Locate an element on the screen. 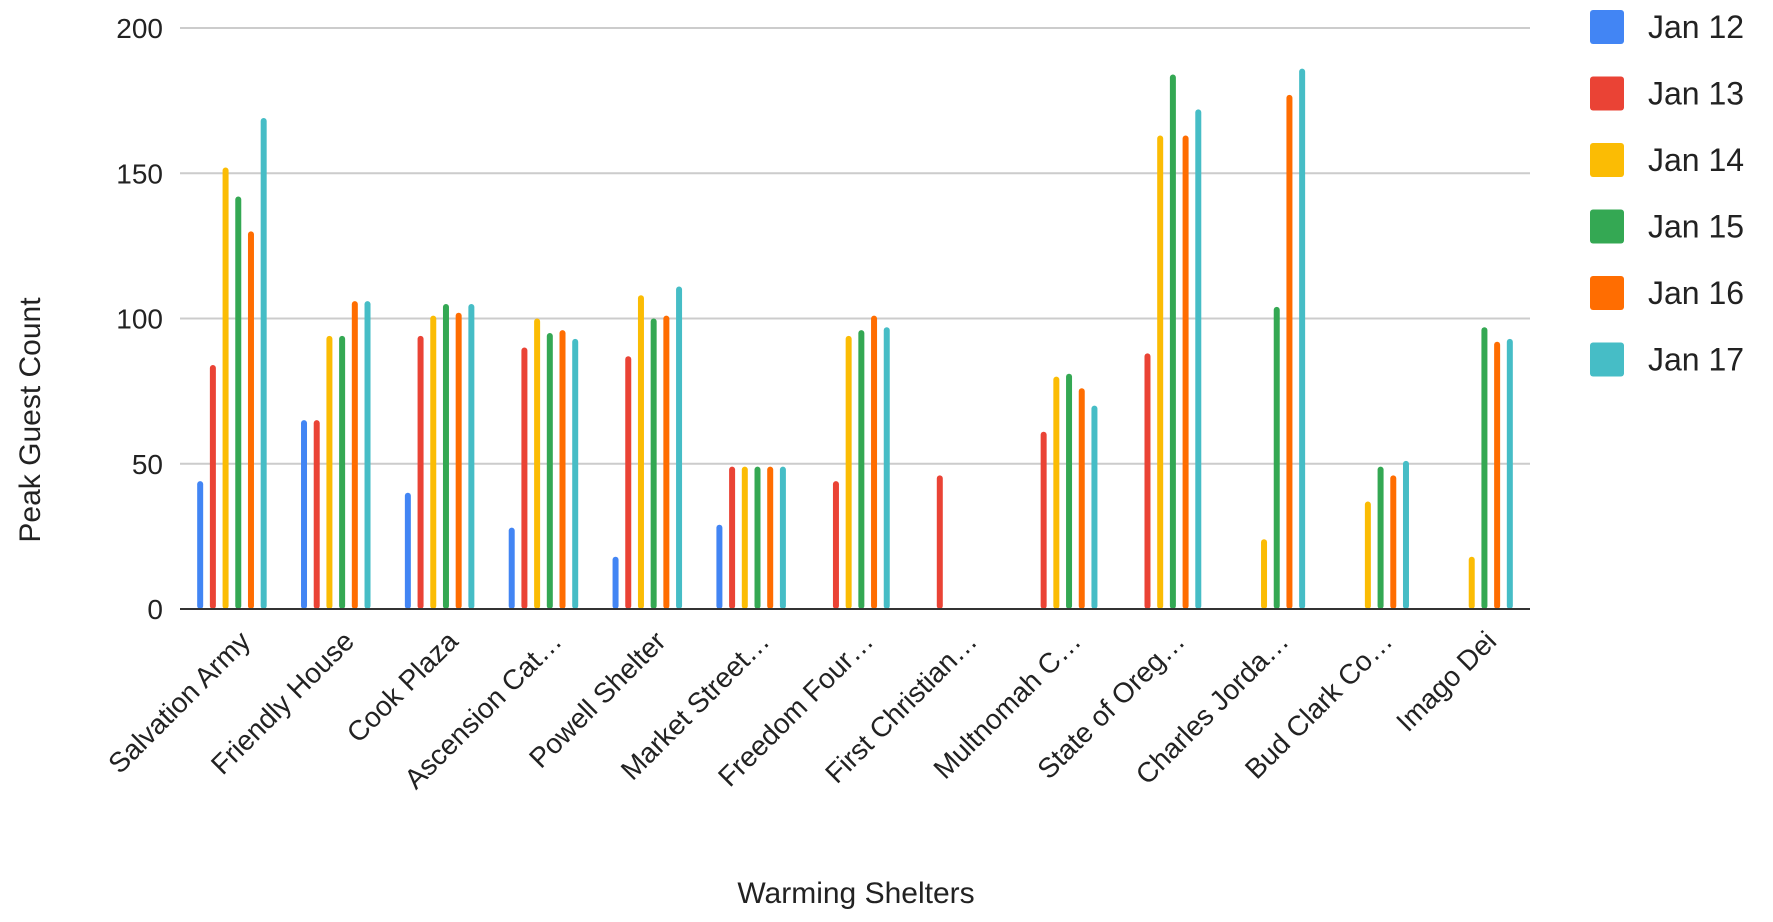 The width and height of the screenshot is (1773, 922). y-tick-label: 50 is located at coordinates (147, 464).